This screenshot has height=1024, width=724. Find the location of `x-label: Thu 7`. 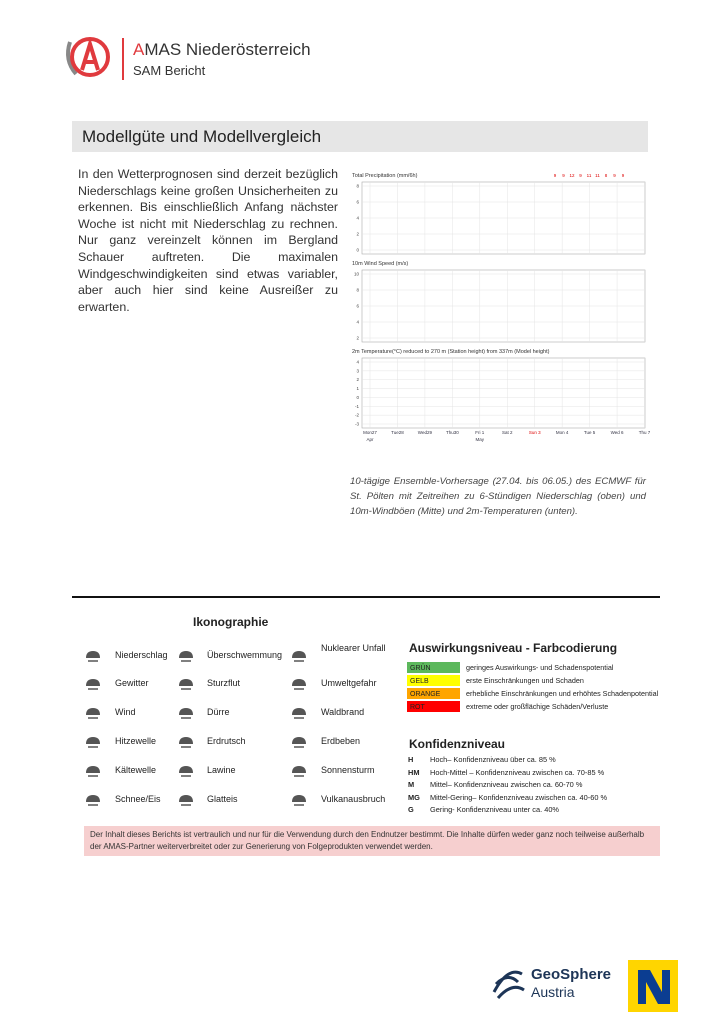

x-label: Thu 7 is located at coordinates (644, 432).